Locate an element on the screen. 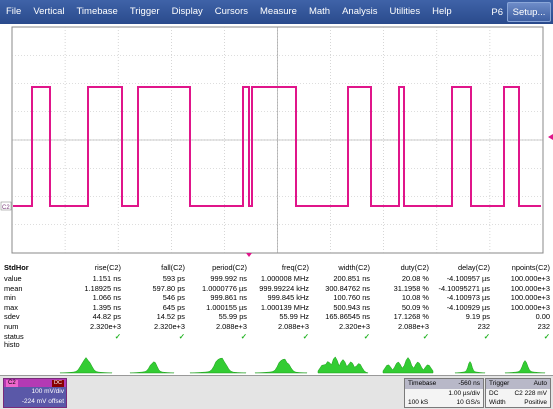 The width and height of the screenshot is (553, 409). trigger-slope: Positive is located at coordinates (535, 402).